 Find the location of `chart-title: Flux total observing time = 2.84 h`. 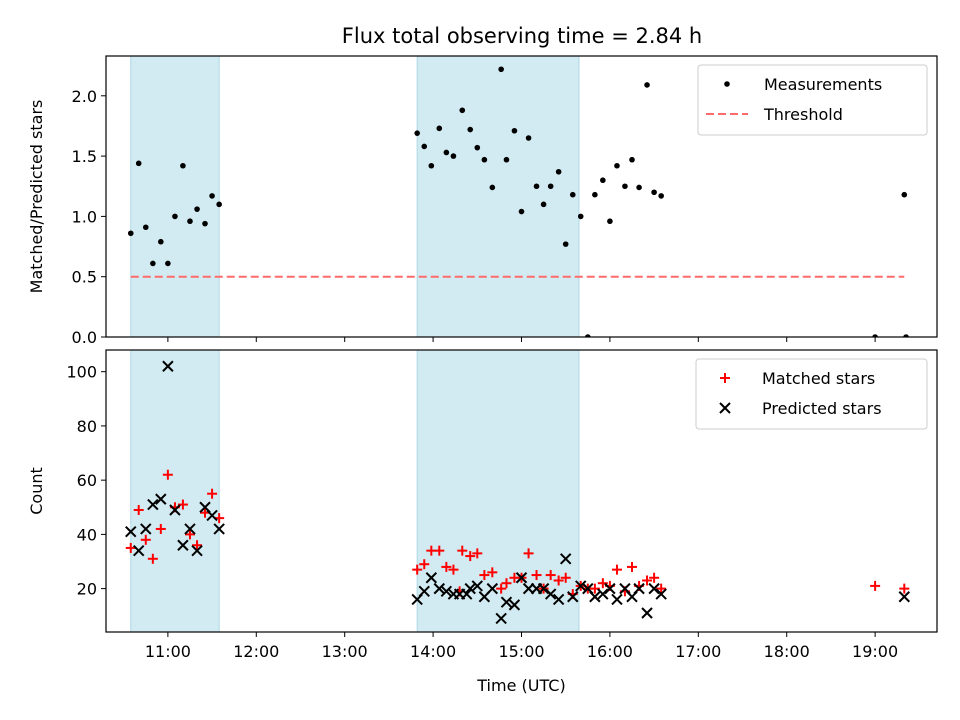

chart-title: Flux total observing time = 2.84 h is located at coordinates (522, 36).